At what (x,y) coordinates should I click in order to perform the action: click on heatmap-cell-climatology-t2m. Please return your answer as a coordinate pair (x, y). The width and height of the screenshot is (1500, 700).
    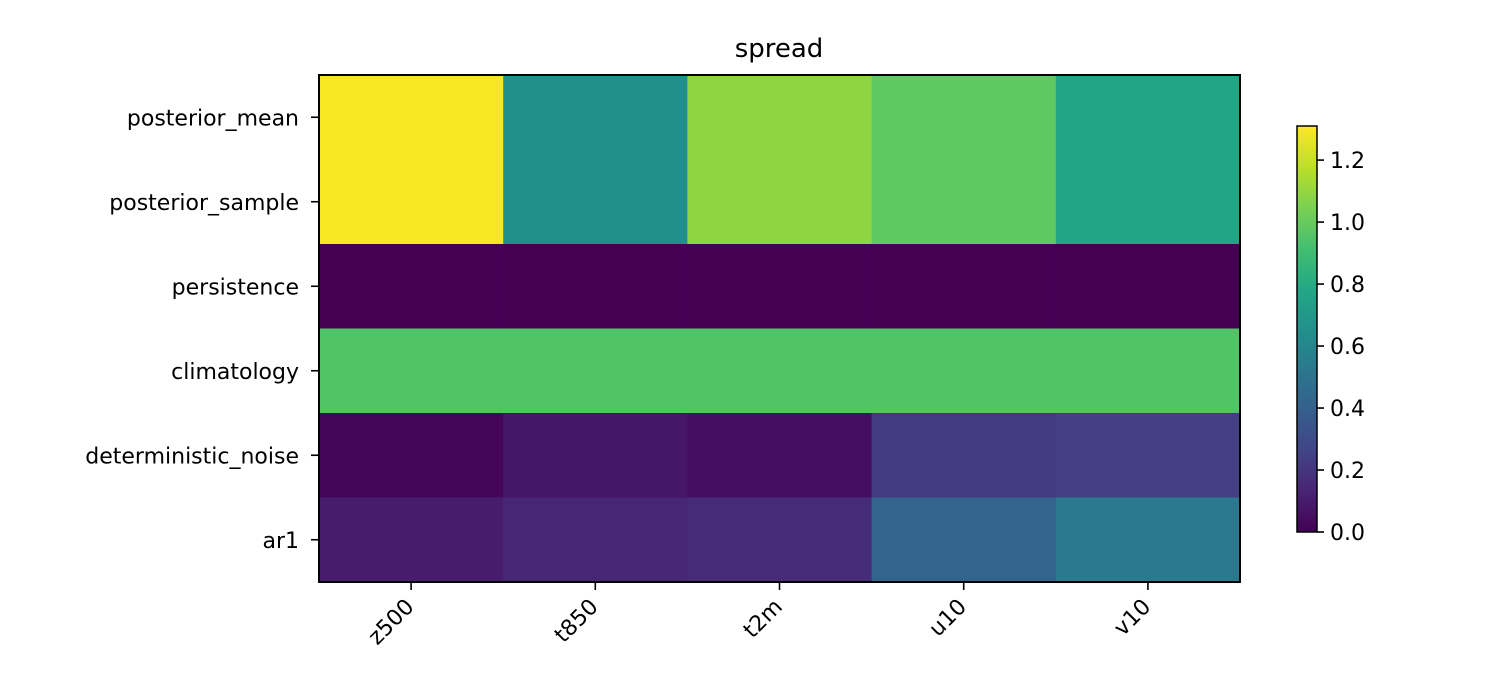
    Looking at the image, I should click on (780, 371).